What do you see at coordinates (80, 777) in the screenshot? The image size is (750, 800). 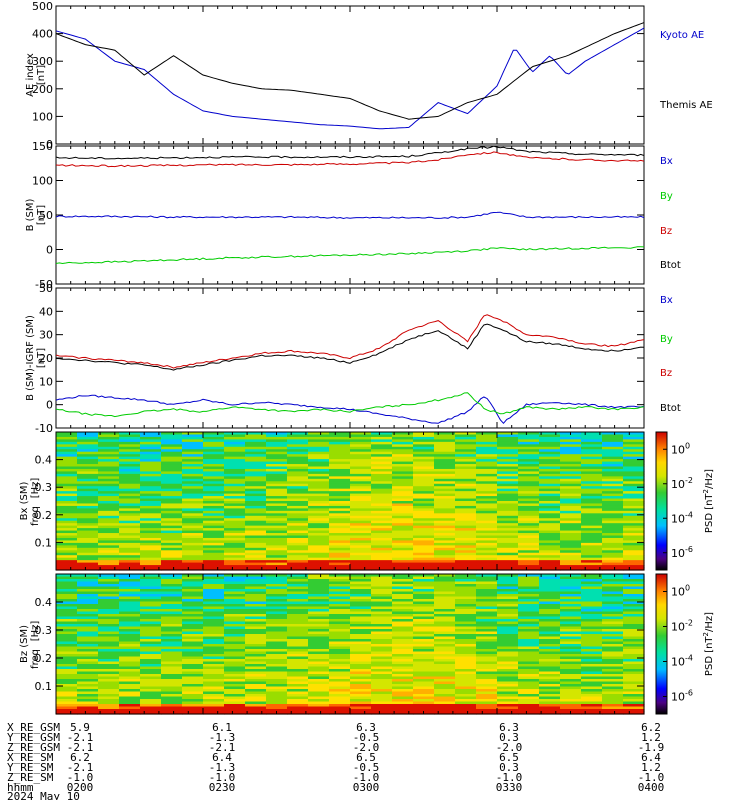 I see `ephemeris-value: -1.0` at bounding box center [80, 777].